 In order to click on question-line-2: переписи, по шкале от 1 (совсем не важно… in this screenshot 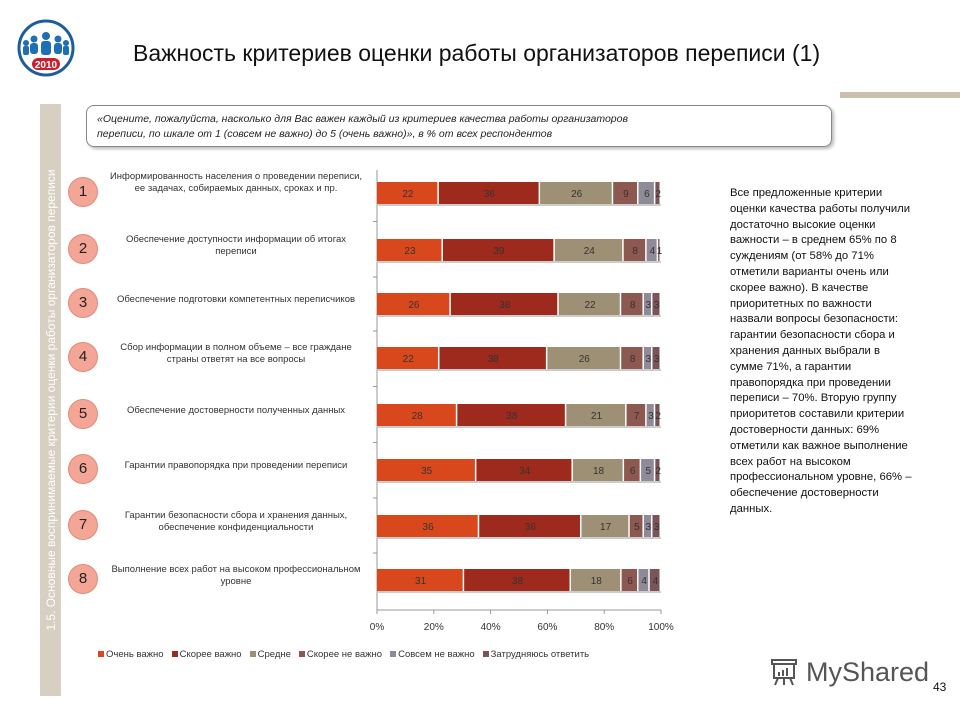, I will do `click(325, 134)`.